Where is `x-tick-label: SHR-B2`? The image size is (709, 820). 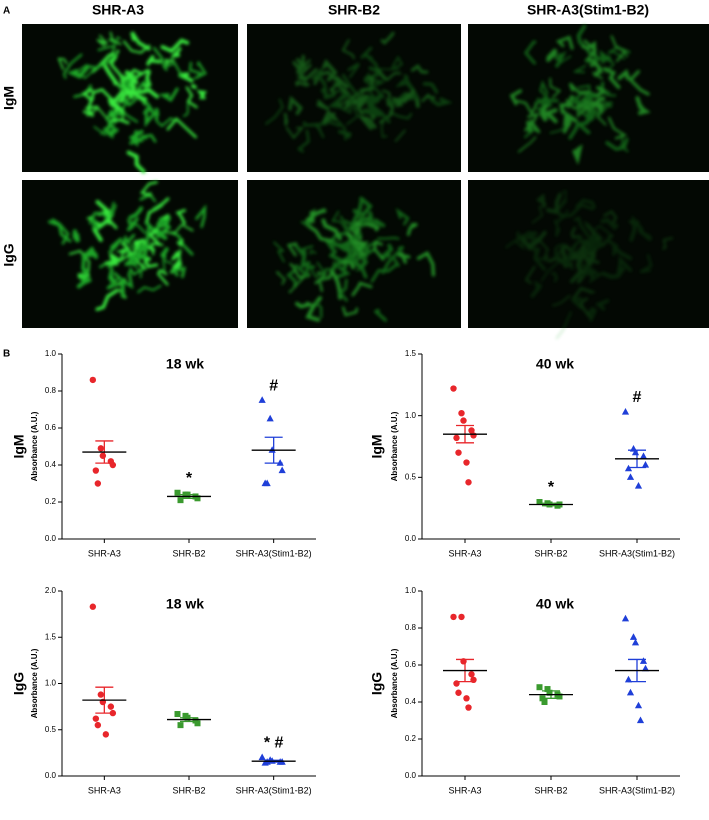
x-tick-label: SHR-B2 is located at coordinates (550, 553).